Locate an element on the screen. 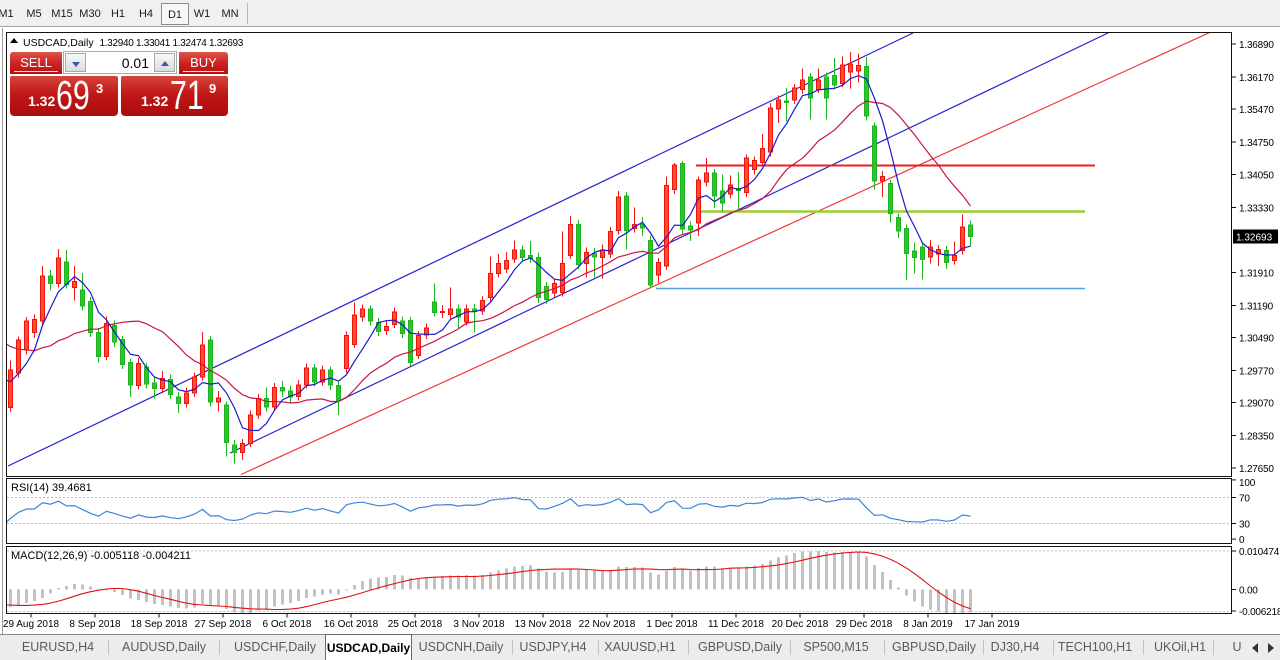 This screenshot has width=1280, height=660. svg-text: 3 Nov 2018 is located at coordinates (479, 624).